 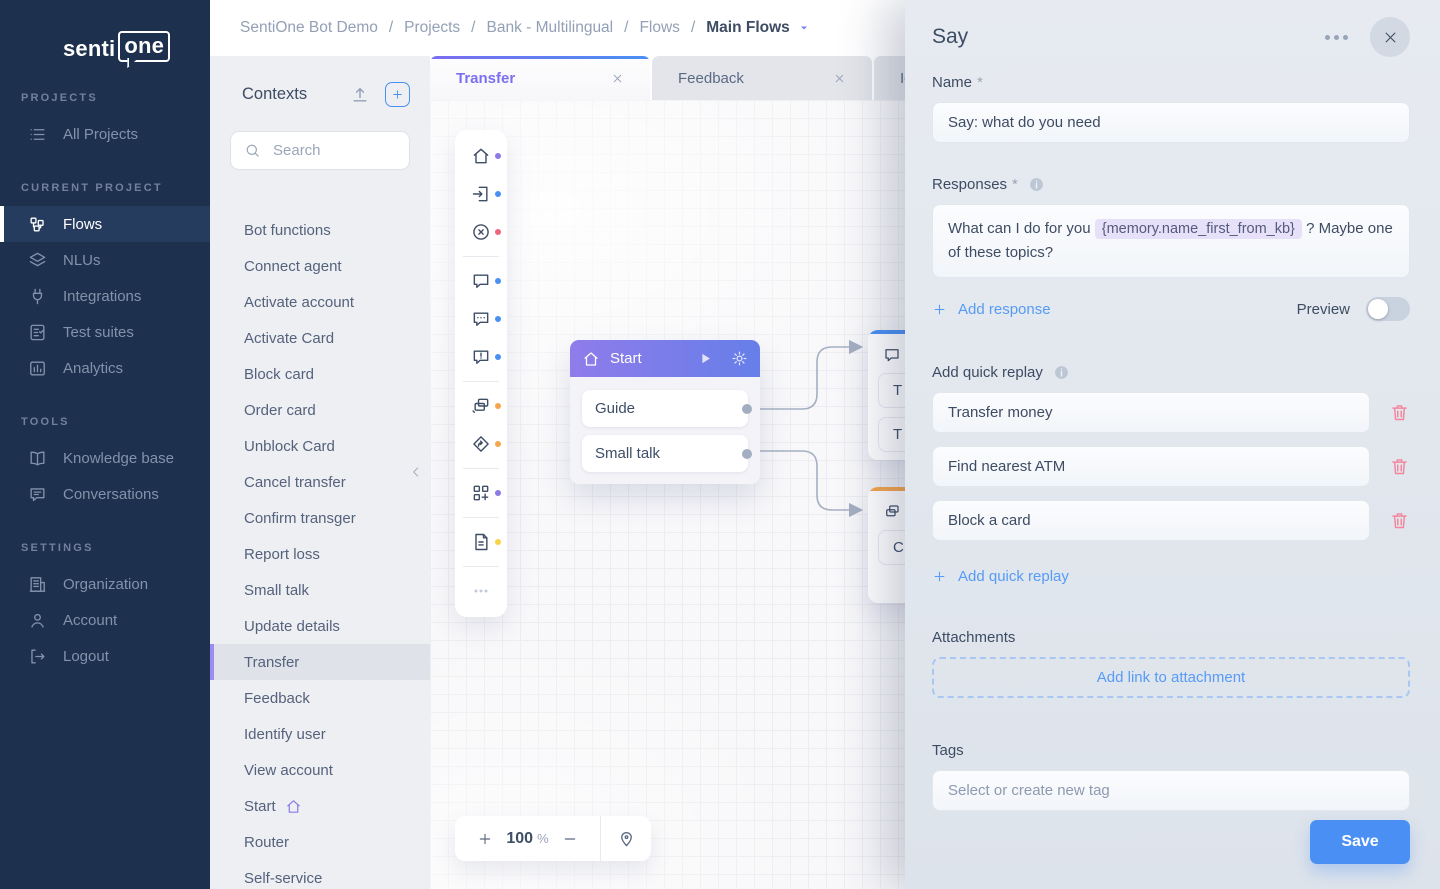 What do you see at coordinates (277, 590) in the screenshot?
I see `context-item: Small talk` at bounding box center [277, 590].